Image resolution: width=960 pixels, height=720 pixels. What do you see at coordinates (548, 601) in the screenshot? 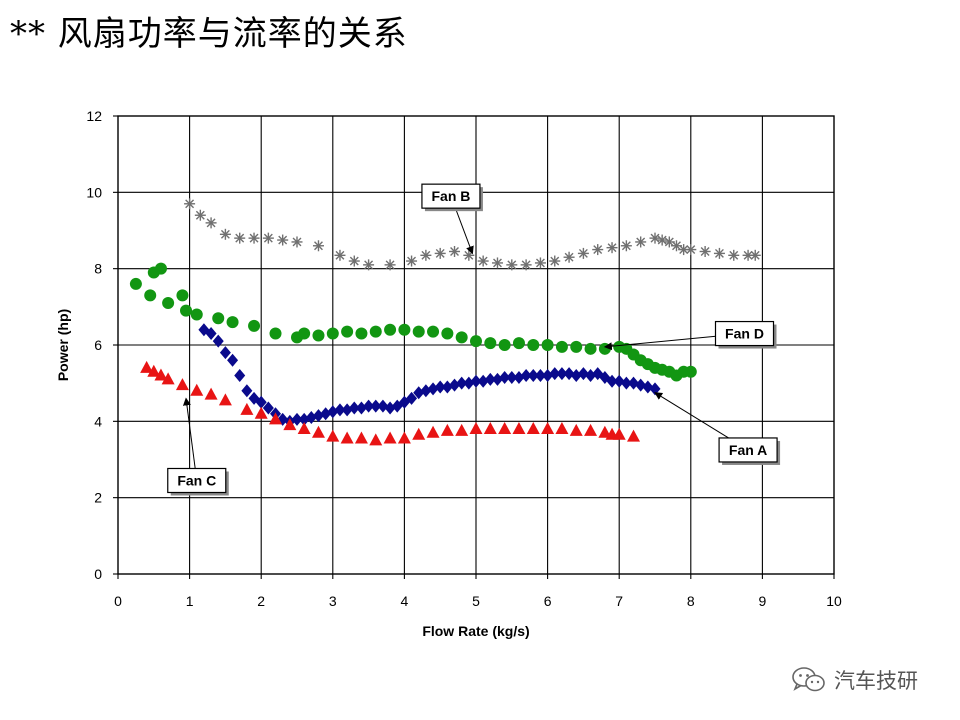
I see `x-tick-label: 6` at bounding box center [548, 601].